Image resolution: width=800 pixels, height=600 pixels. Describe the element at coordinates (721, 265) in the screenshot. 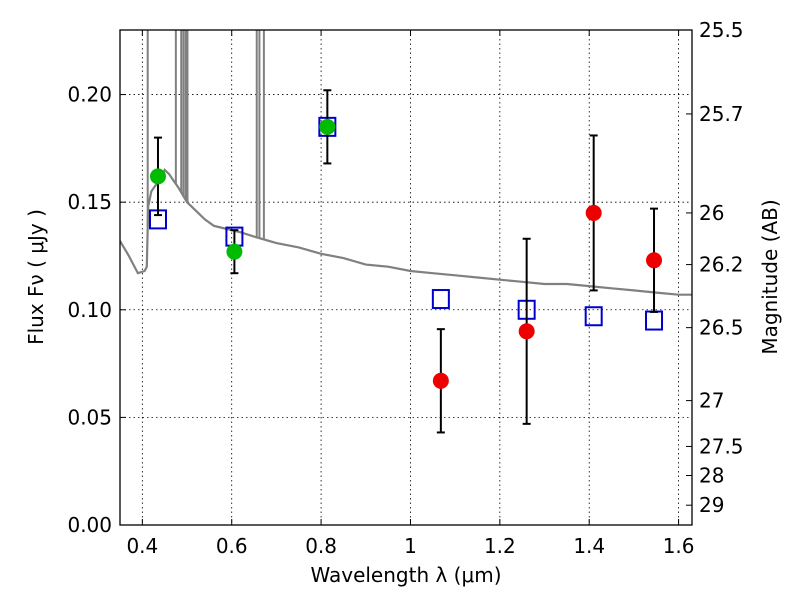

I see `y2-tick-label: 26.2` at that location.